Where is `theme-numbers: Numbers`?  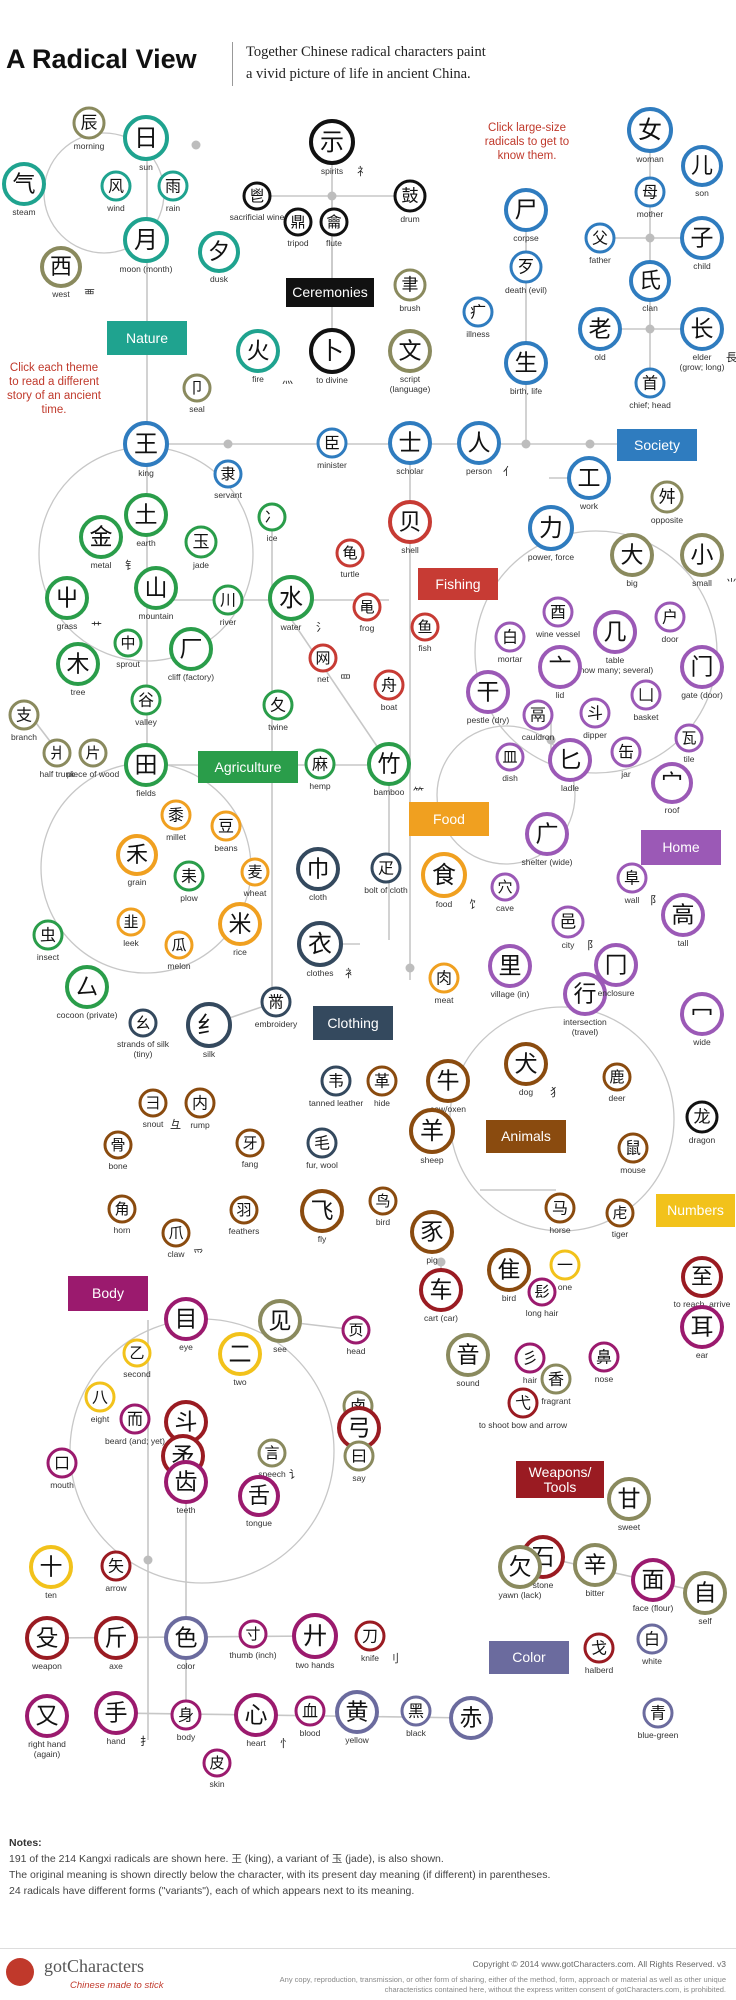 theme-numbers: Numbers is located at coordinates (695, 1210).